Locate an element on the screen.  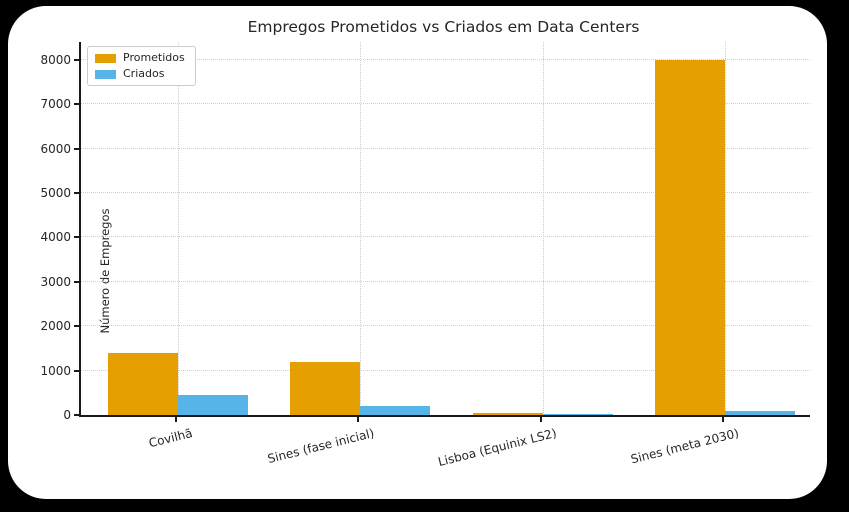
legend-item-criados: Criados is located at coordinates (140, 74).